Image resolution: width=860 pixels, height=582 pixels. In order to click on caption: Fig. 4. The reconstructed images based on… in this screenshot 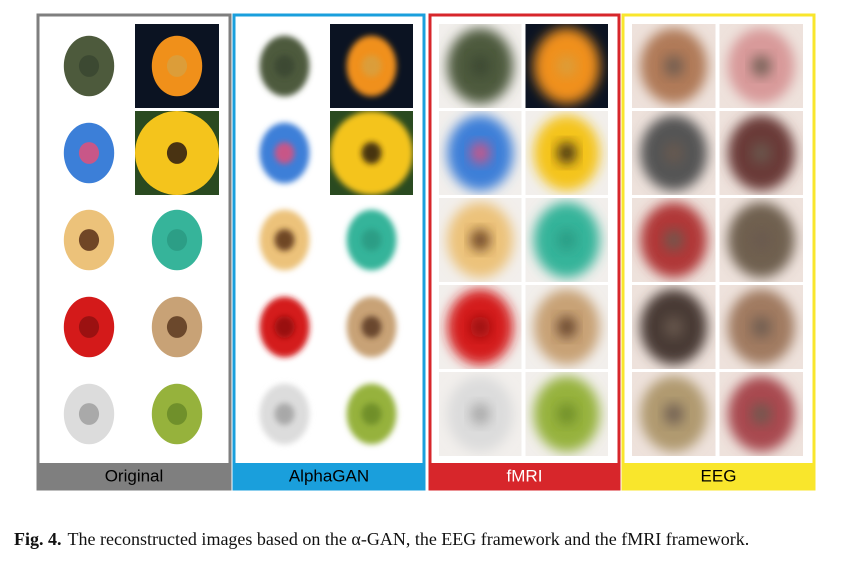, I will do `click(432, 539)`.